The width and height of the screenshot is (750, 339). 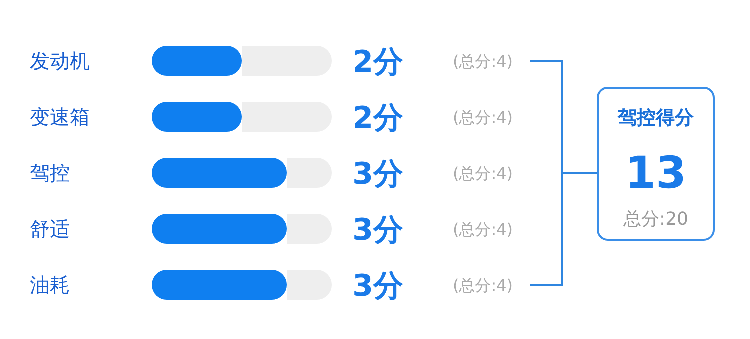 What do you see at coordinates (50, 229) in the screenshot?
I see `y-tick-label: 舒适` at bounding box center [50, 229].